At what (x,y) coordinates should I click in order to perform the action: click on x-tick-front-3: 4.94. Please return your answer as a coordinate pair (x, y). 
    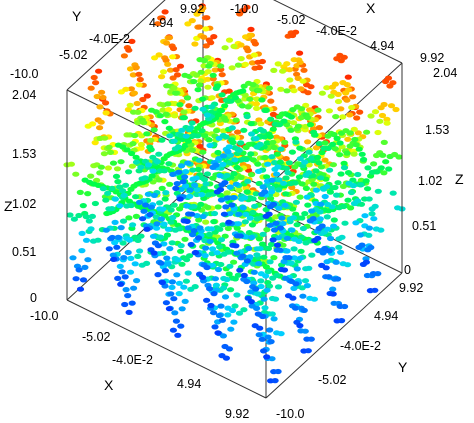
    Looking at the image, I should click on (189, 384).